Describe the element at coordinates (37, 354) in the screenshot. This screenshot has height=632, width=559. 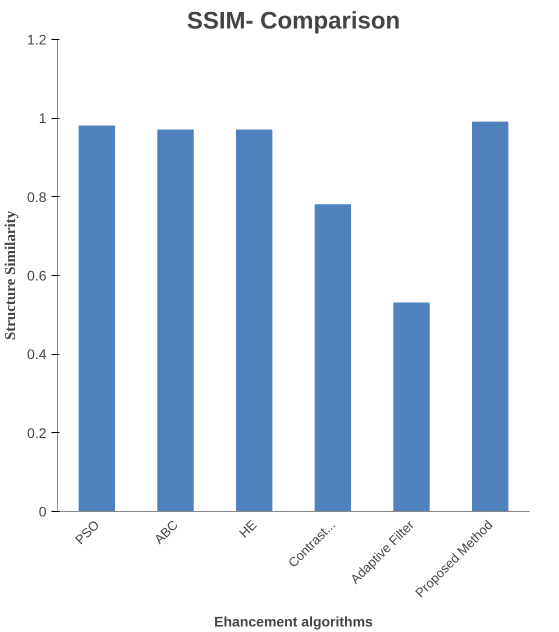
I see `y-tick-label: 0.4` at that location.